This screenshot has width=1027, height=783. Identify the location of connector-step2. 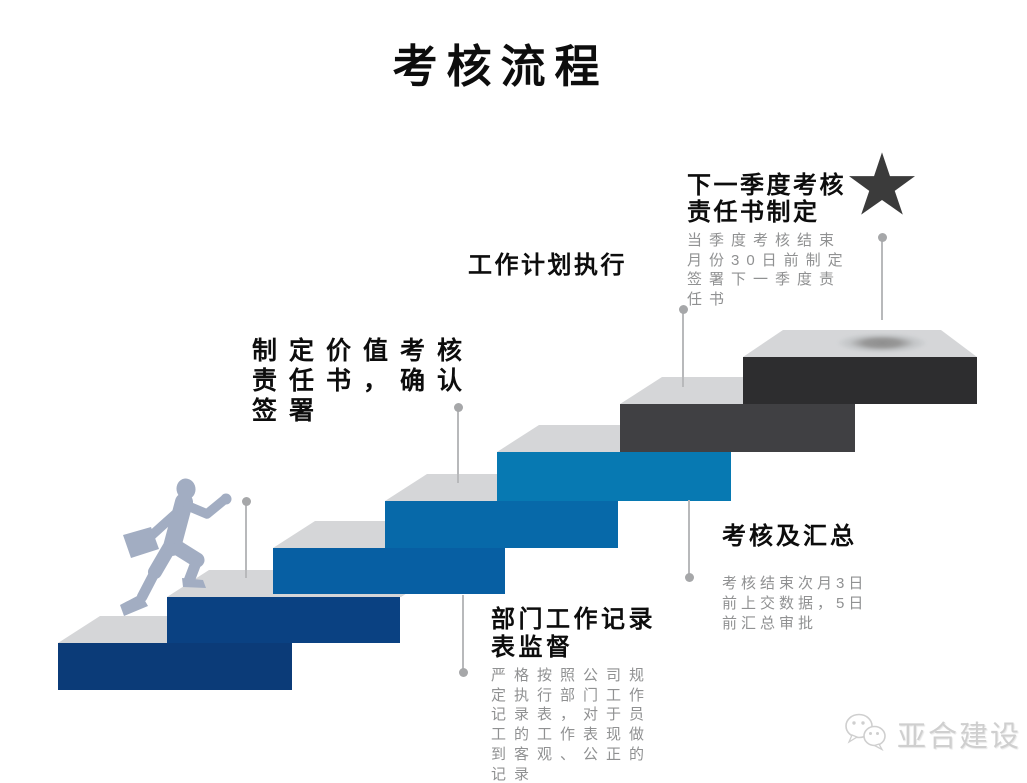
(246, 537).